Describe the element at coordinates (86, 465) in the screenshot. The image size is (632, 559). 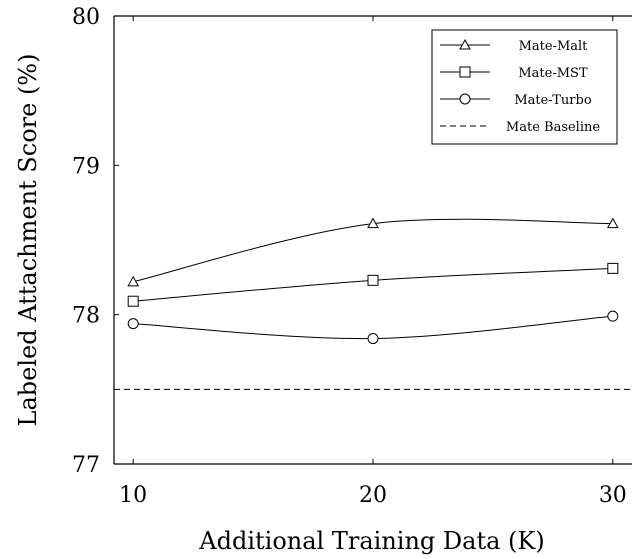
I see `y-tick-label: 77` at that location.